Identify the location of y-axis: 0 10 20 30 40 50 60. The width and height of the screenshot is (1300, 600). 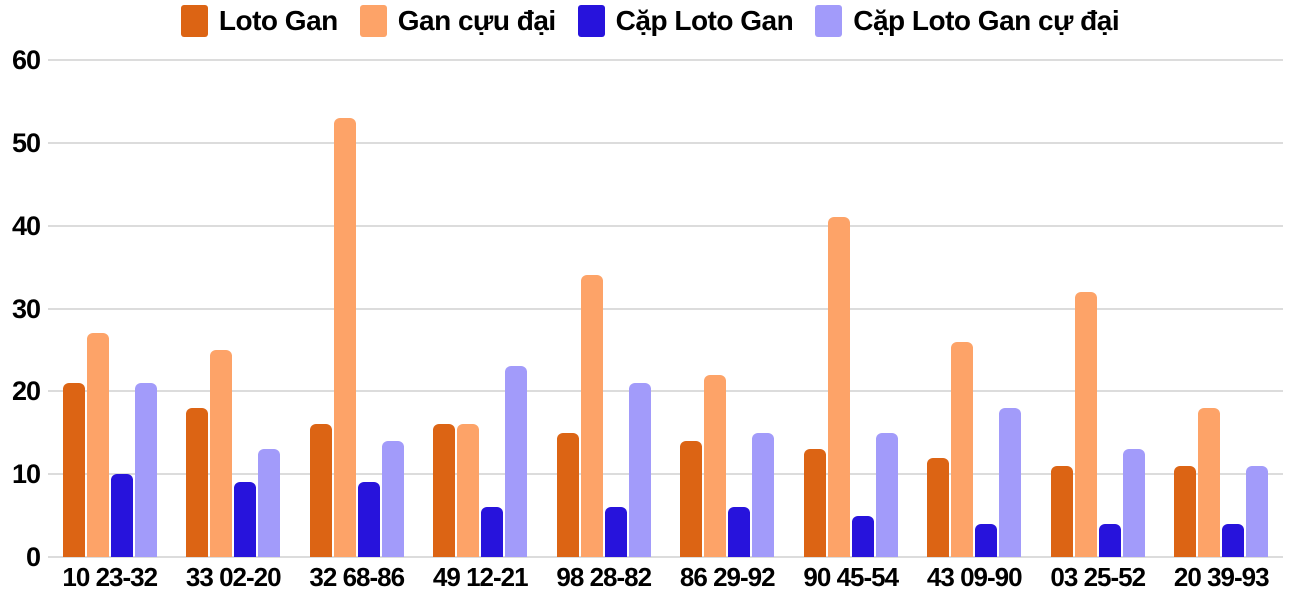
(20, 300).